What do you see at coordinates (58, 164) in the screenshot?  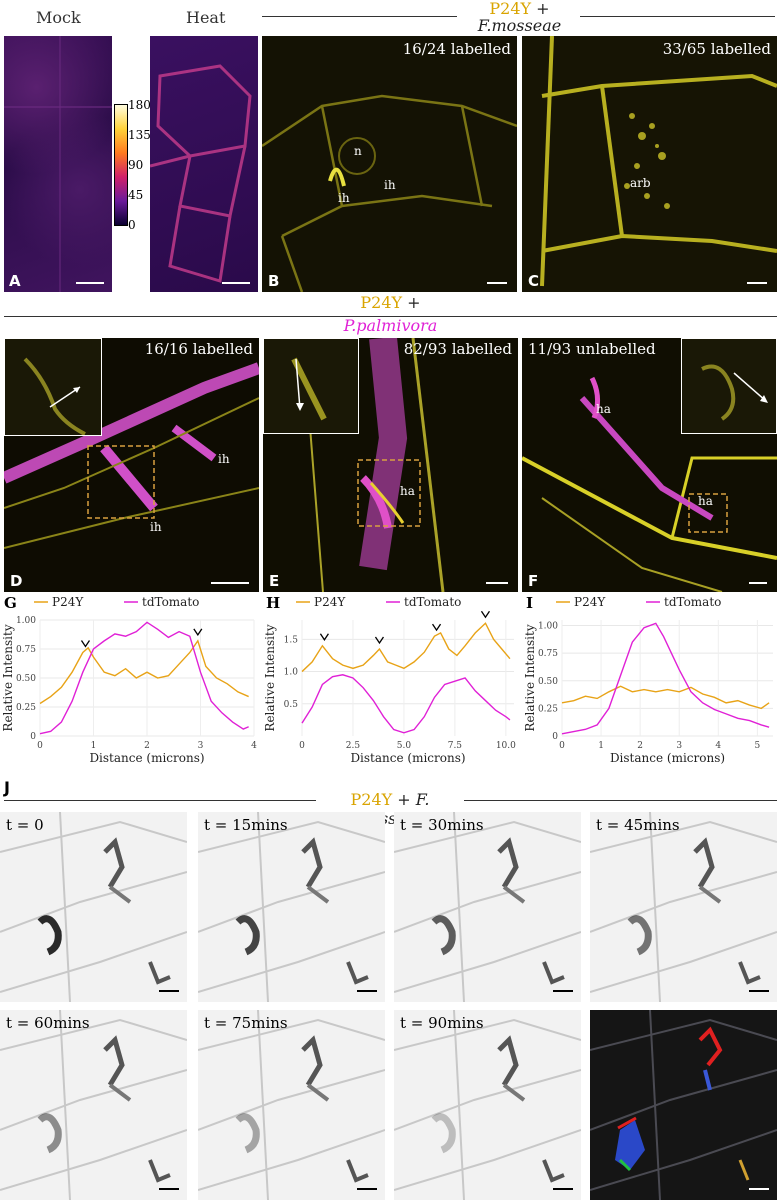 I see `panel-a-image: A` at bounding box center [58, 164].